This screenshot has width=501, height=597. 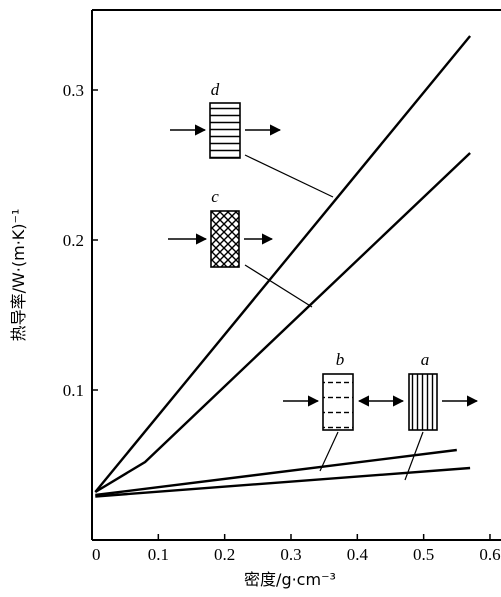 What do you see at coordinates (290, 579) in the screenshot?
I see `x-axis-label: 密度/g·cm⁻³` at bounding box center [290, 579].